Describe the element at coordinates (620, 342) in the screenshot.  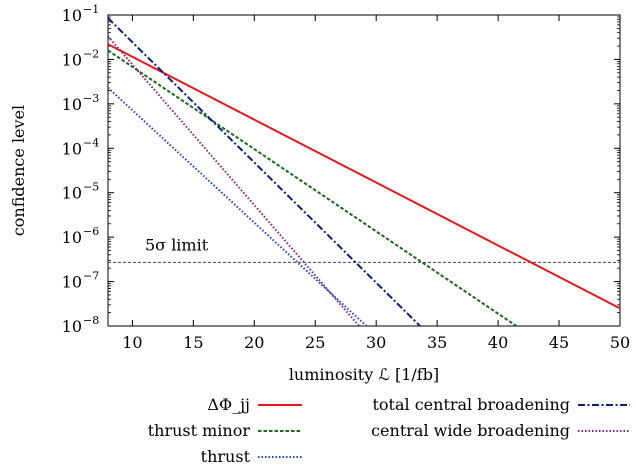
I see `x-tick-label: 50` at that location.